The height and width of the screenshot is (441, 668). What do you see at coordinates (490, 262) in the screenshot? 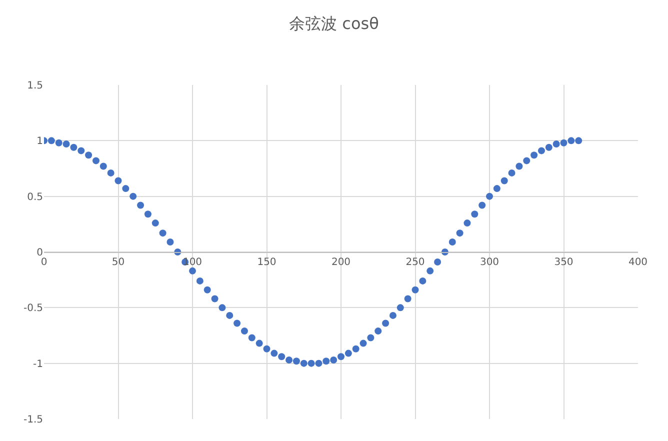
I see `x-tick-label: 300` at bounding box center [490, 262].